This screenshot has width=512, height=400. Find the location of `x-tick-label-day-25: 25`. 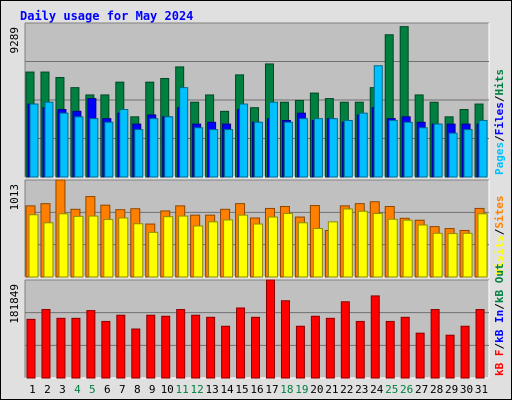

x-tick-label-day-25: 25 is located at coordinates (391, 389).